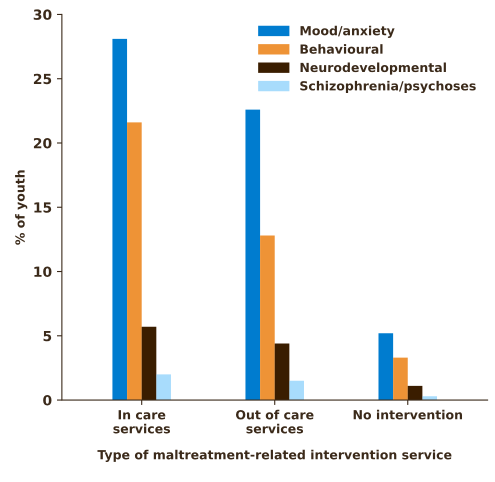 The image size is (495, 482). Describe the element at coordinates (48, 336) in the screenshot. I see `y-tick-label: 5` at that location.